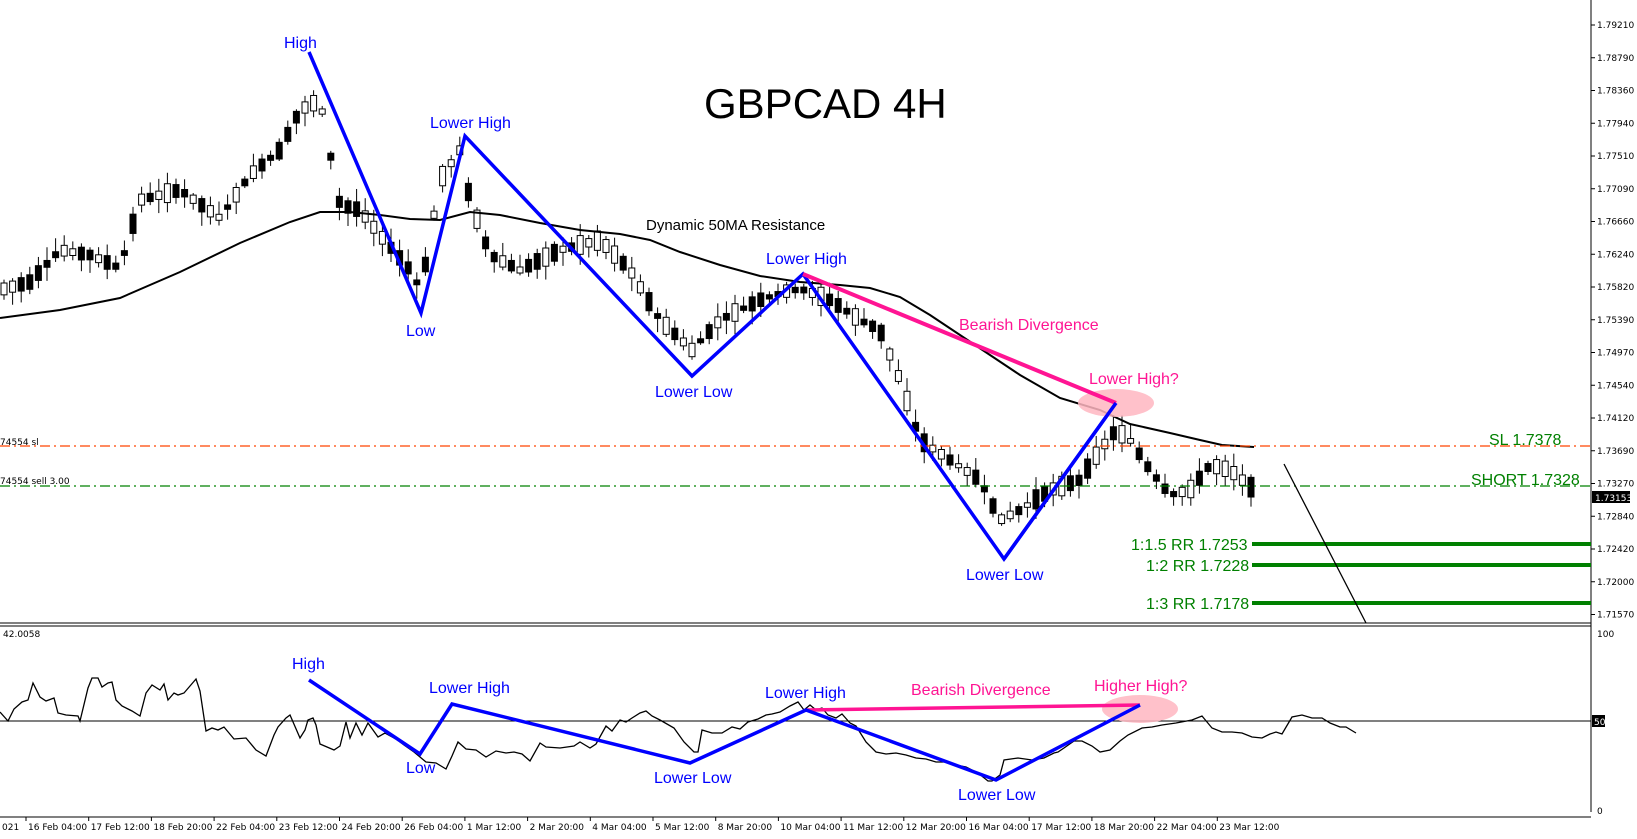  Describe the element at coordinates (745, 828) in the screenshot. I see `time-tick-label: 8 Mar 20:00` at that location.